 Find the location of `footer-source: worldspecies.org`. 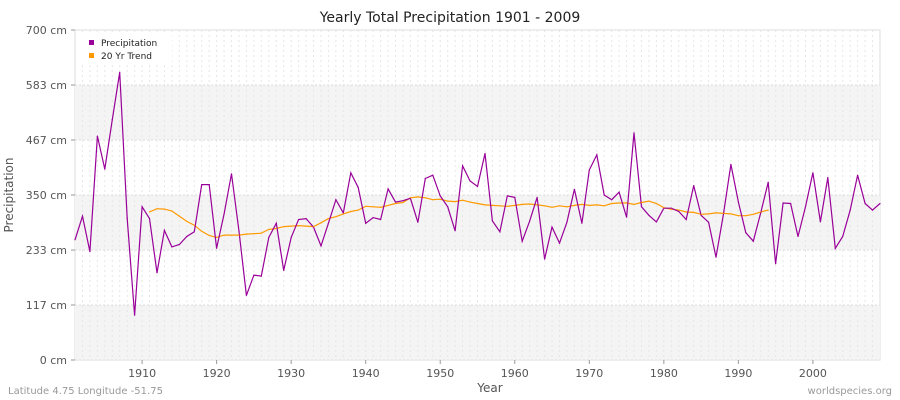

footer-source: worldspecies.org is located at coordinates (850, 391).